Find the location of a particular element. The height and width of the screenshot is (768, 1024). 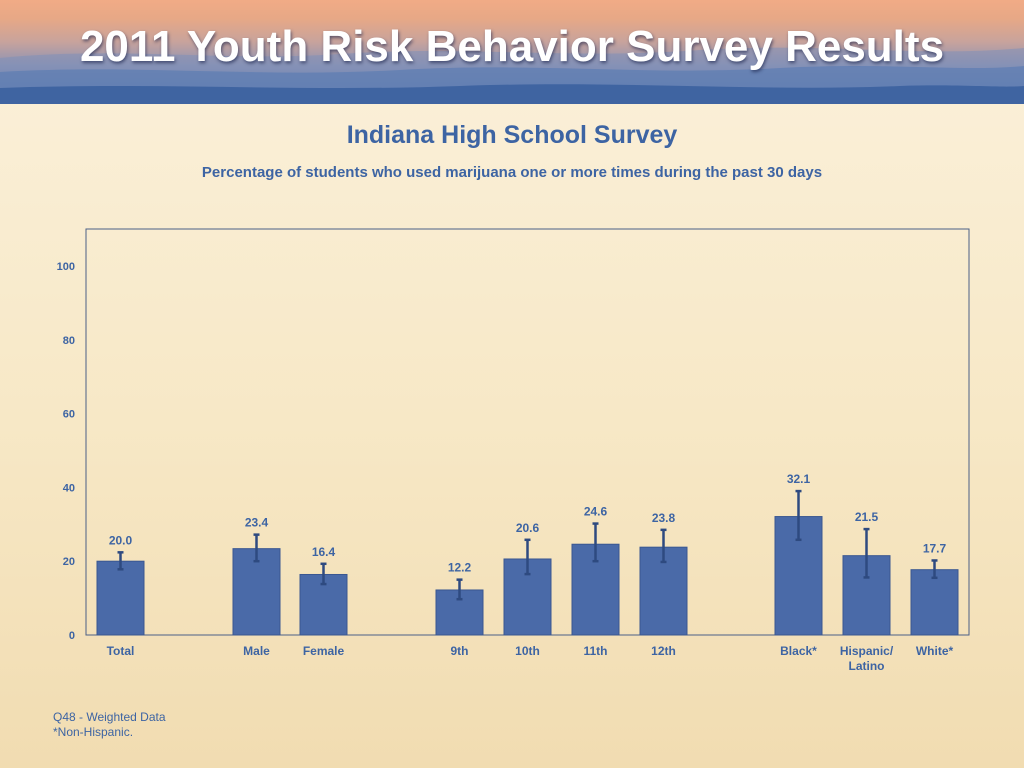

y-tick-label: 40 is located at coordinates (69, 488).